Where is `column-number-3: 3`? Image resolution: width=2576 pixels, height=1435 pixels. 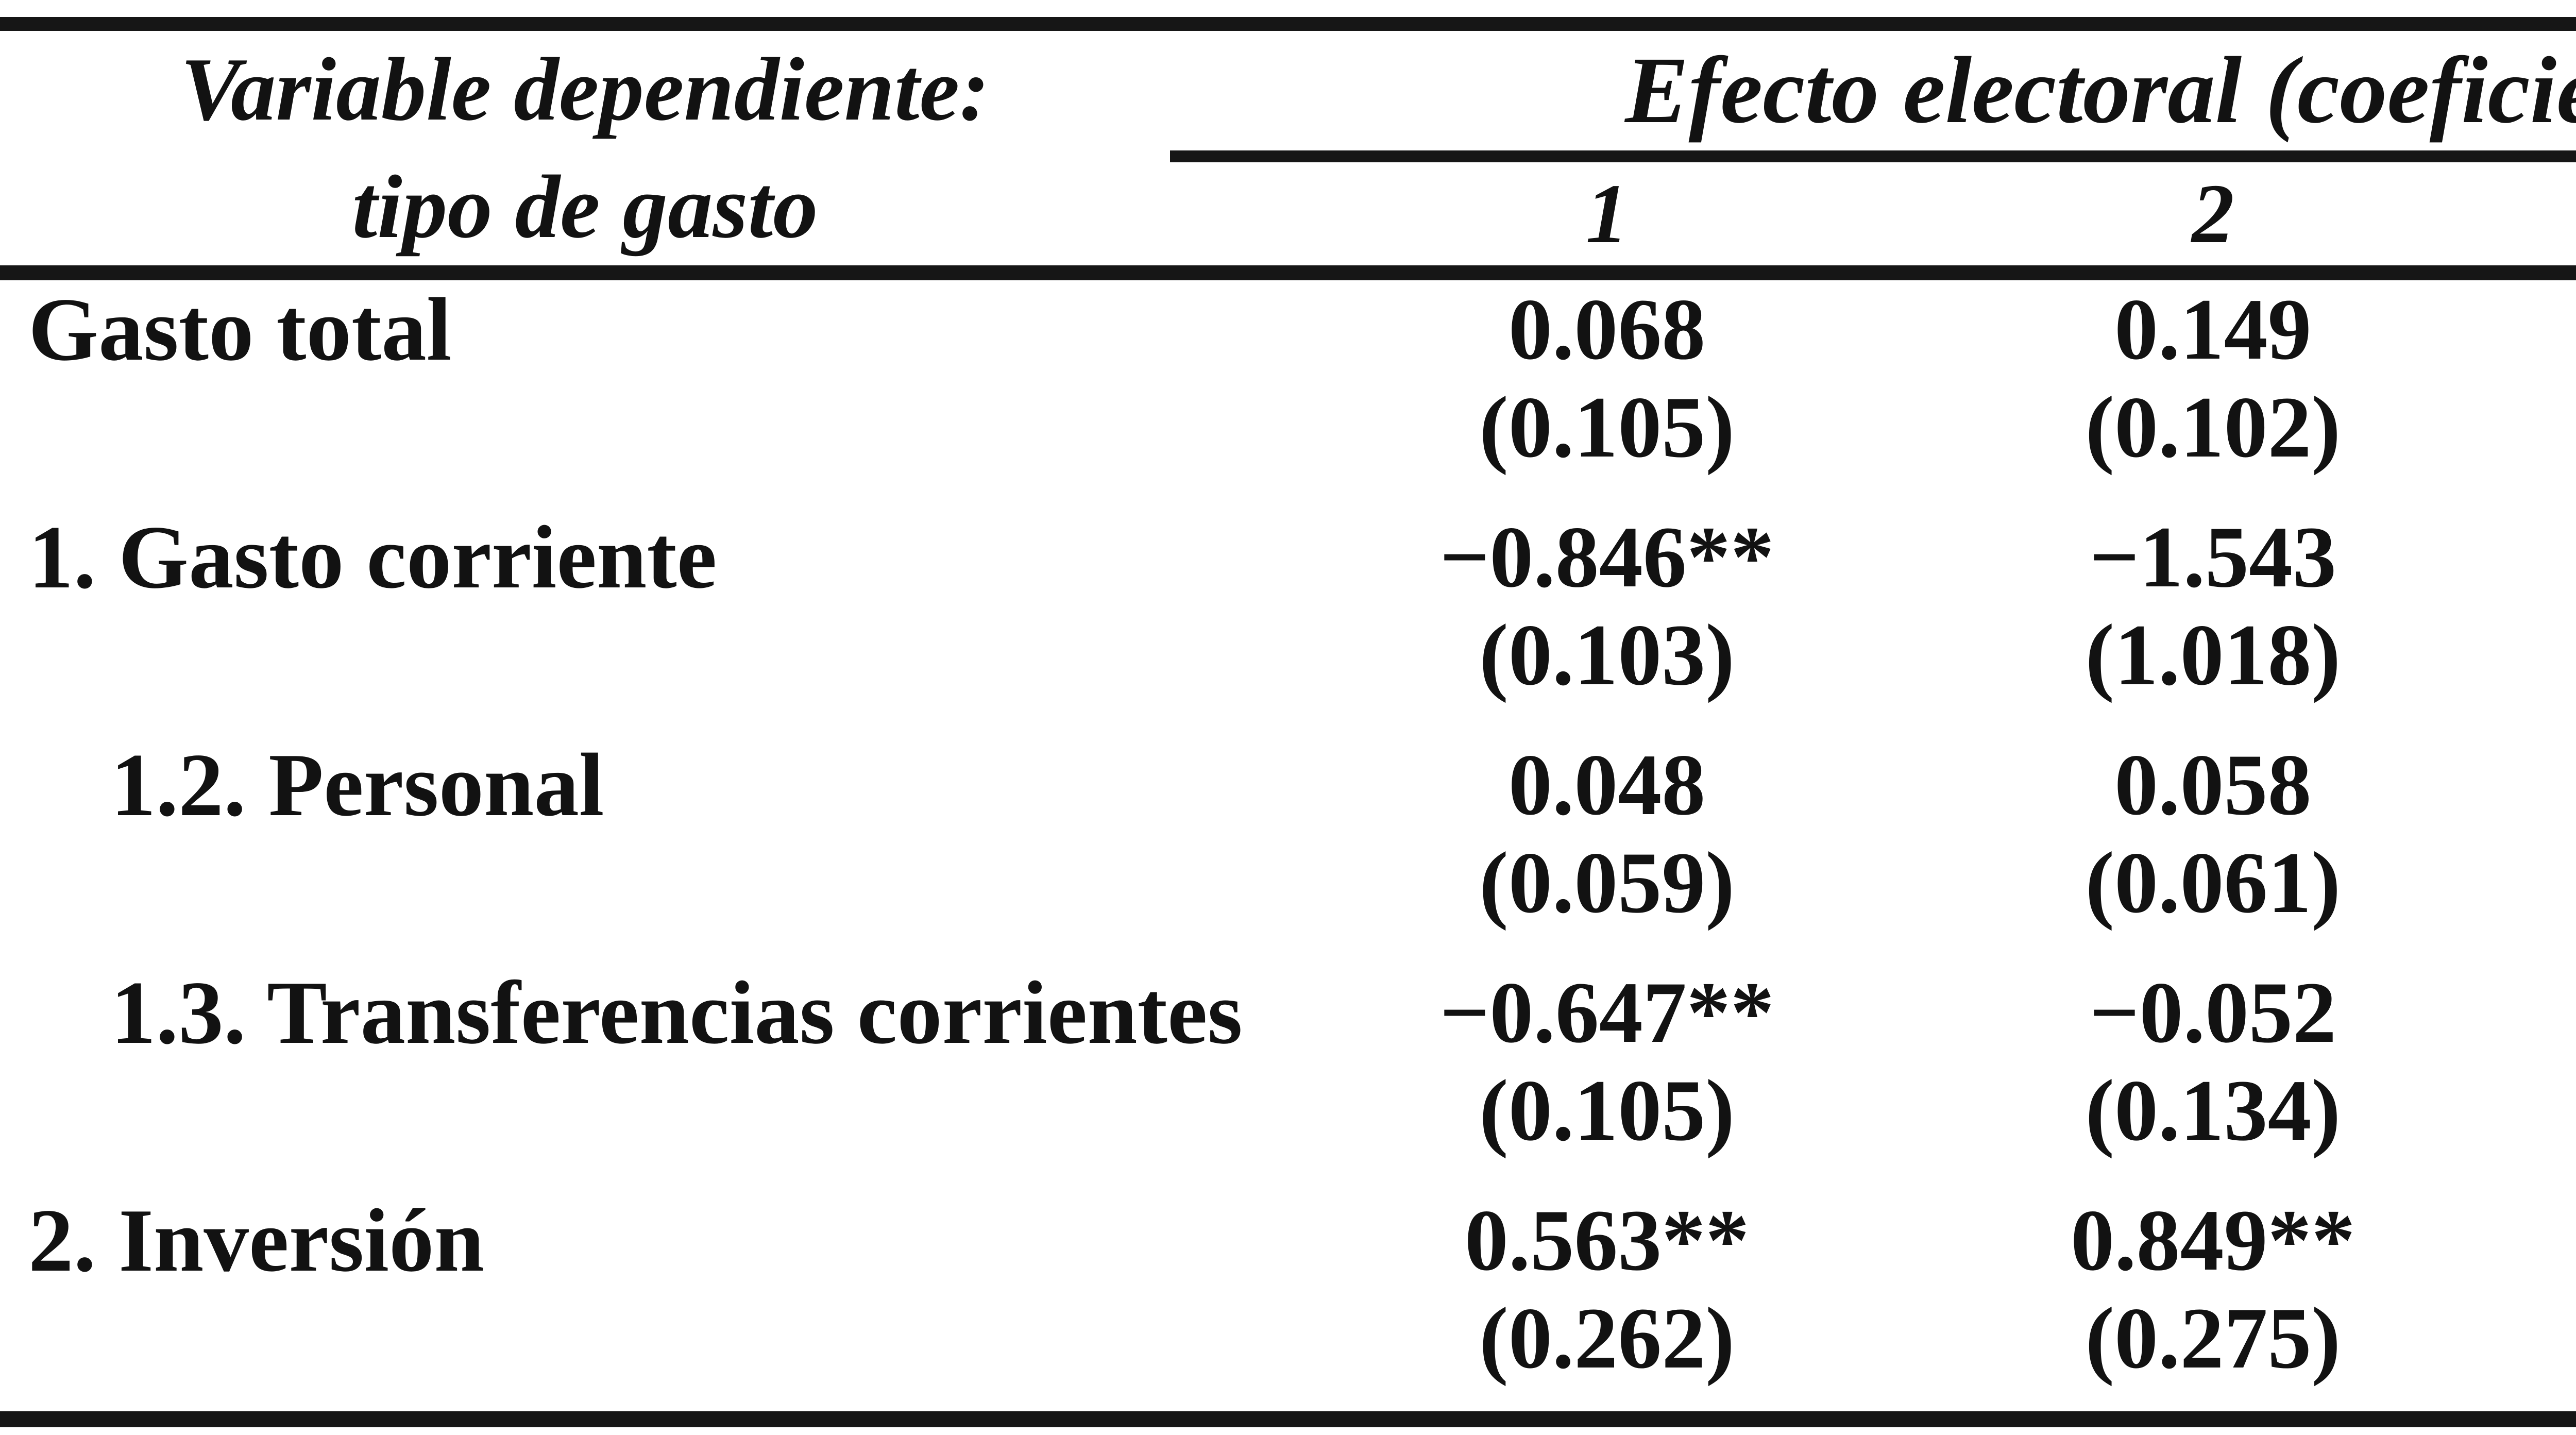 column-number-3: 3 is located at coordinates (2546, 218).